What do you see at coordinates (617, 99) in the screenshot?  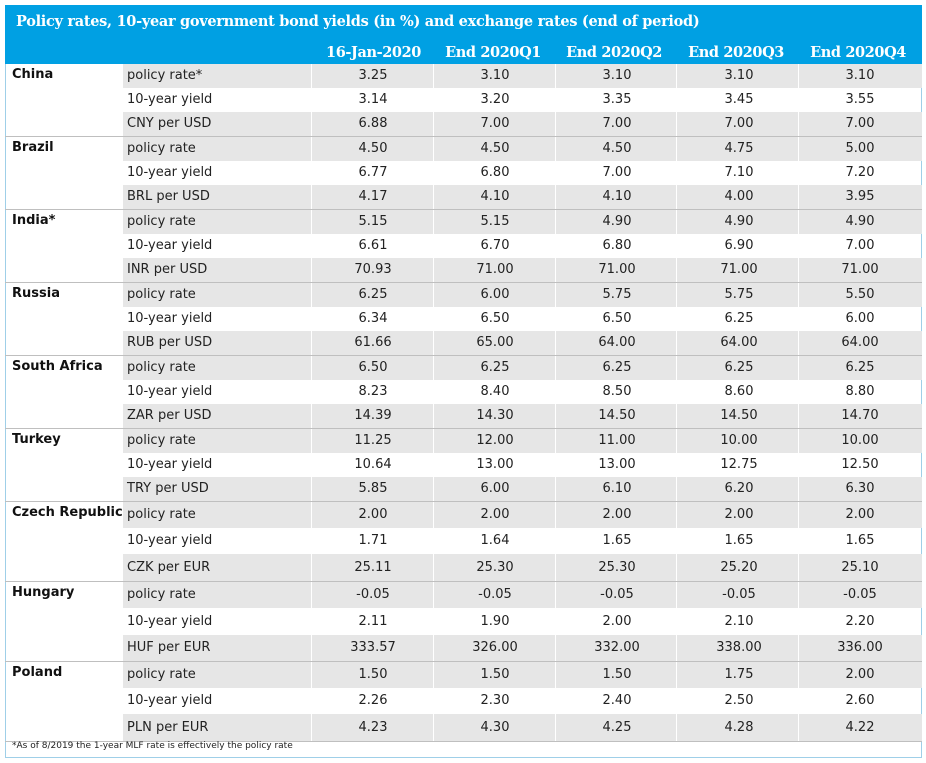 I see `table-cell: 3.35` at bounding box center [617, 99].